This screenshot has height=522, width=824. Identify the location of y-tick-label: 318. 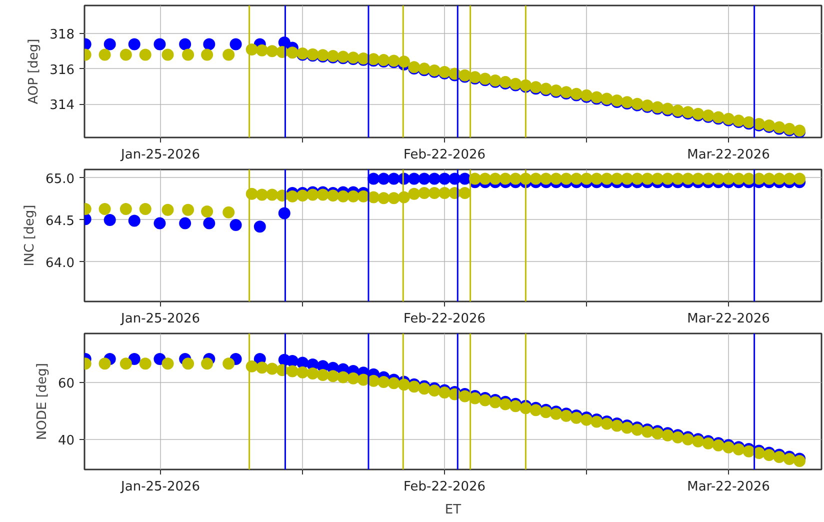
(62, 35).